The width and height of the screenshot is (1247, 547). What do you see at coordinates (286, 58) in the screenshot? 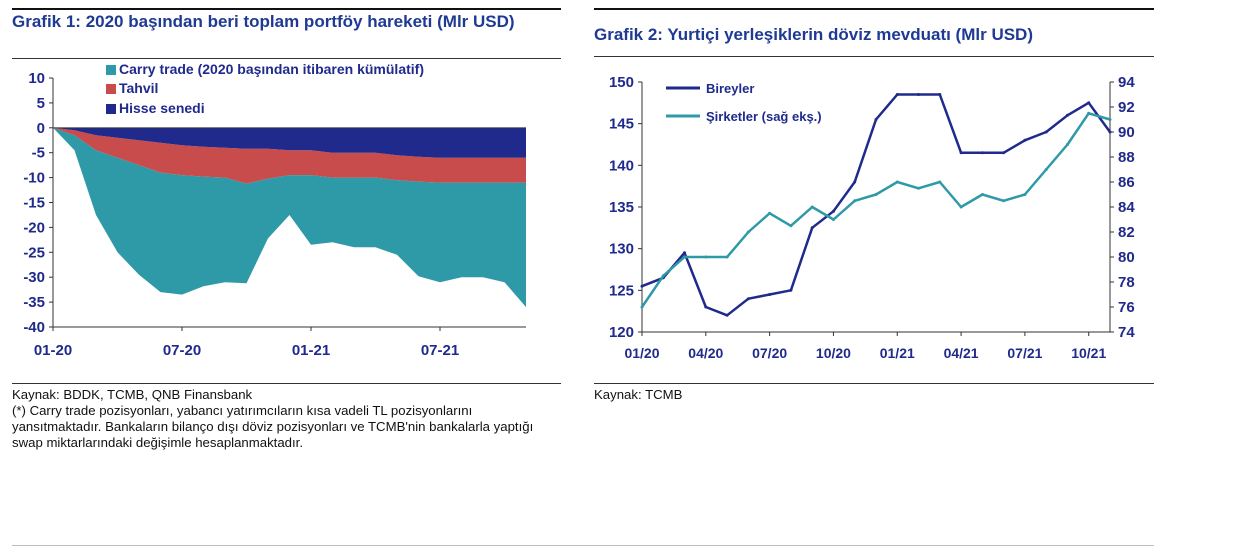
I see `left-title-rule` at bounding box center [286, 58].